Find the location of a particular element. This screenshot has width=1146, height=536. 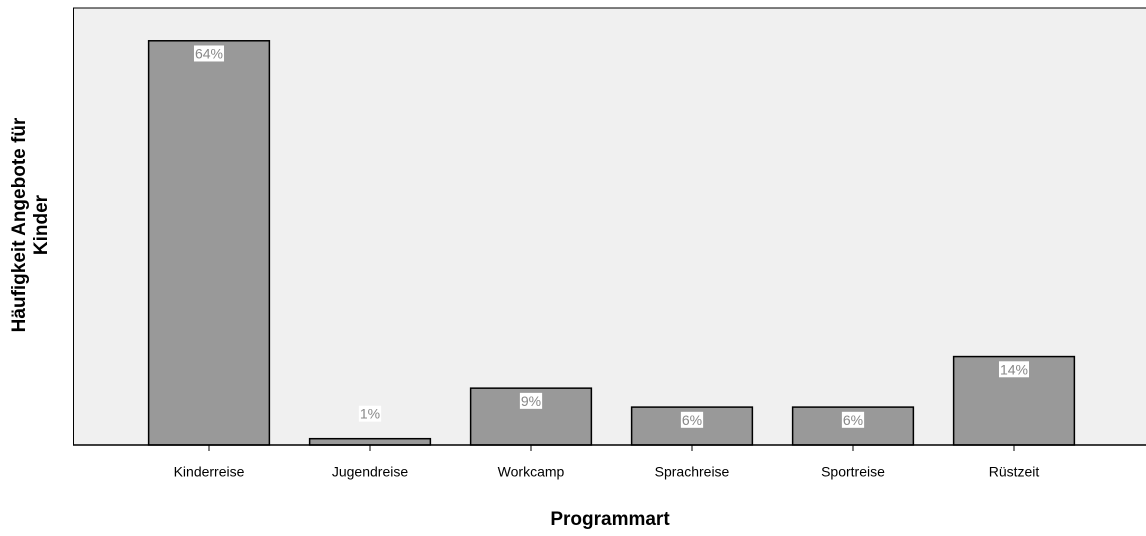

data-label: 9% is located at coordinates (531, 401).